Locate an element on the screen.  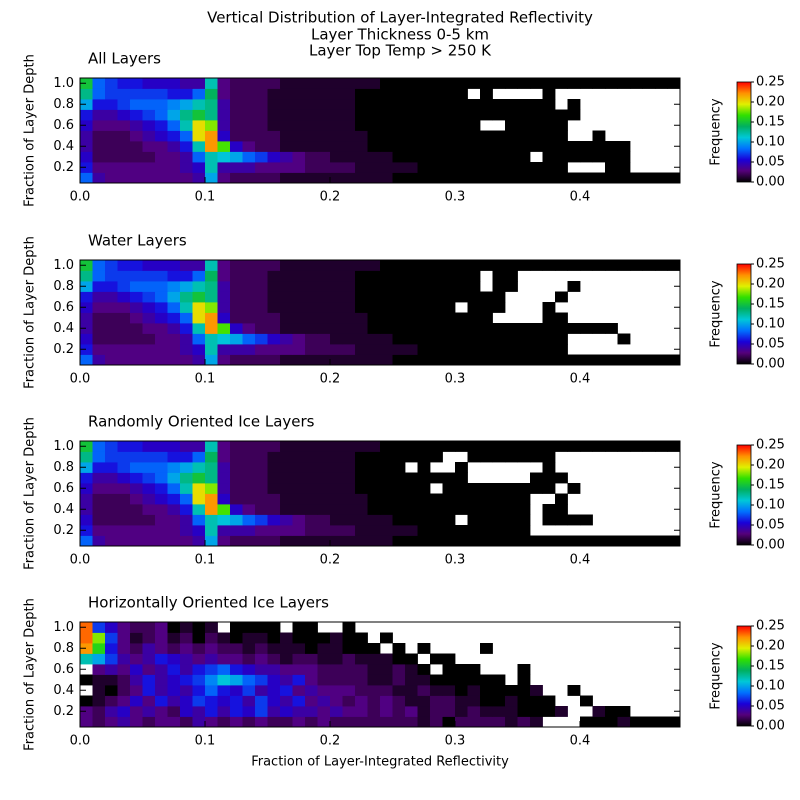
colorbar is located at coordinates (744, 676).